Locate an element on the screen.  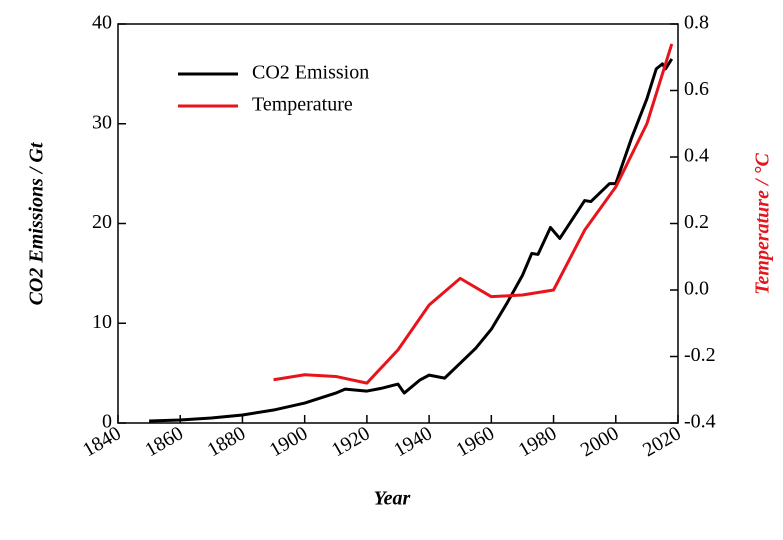
x-tick-label: 1960 is located at coordinates (475, 441).